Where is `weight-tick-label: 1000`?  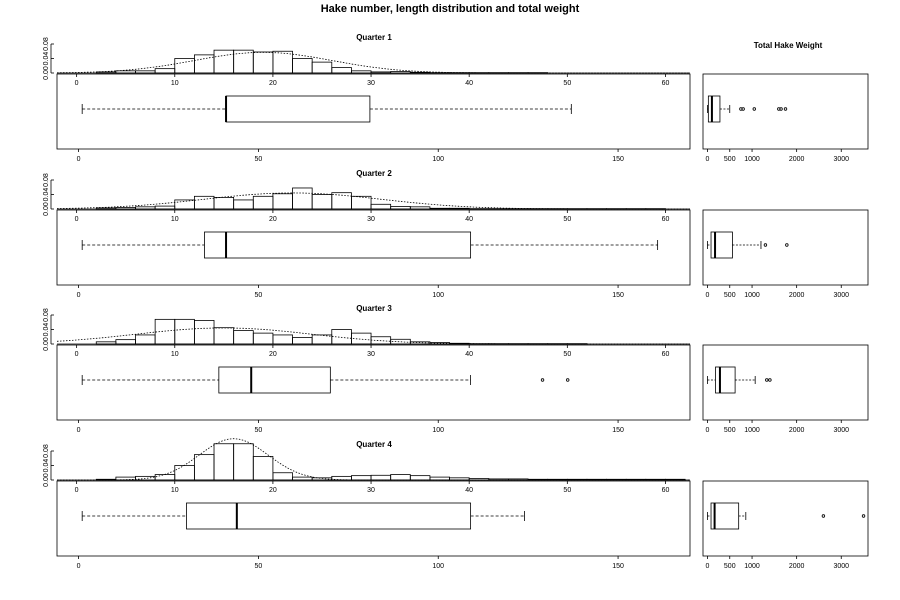 weight-tick-label: 1000 is located at coordinates (752, 430).